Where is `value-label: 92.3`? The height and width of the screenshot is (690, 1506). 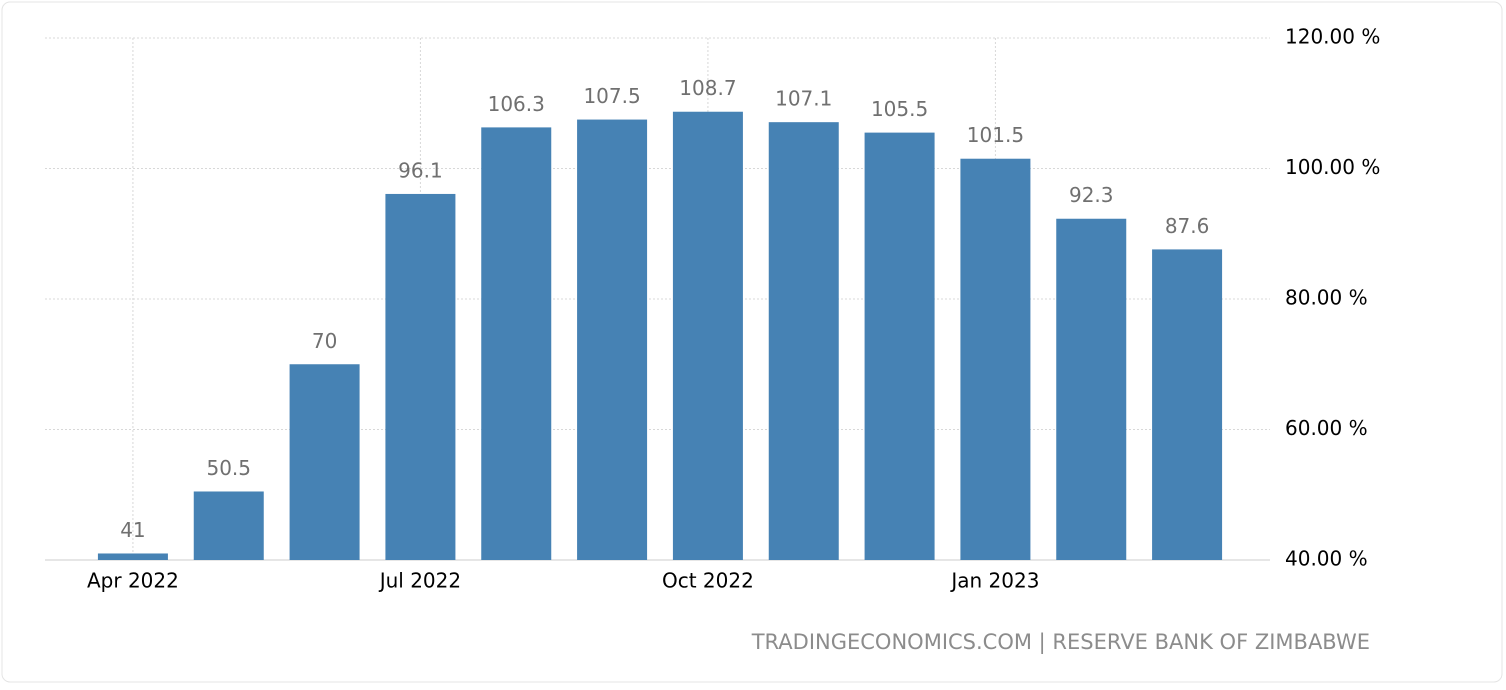
value-label: 92.3 is located at coordinates (1091, 195).